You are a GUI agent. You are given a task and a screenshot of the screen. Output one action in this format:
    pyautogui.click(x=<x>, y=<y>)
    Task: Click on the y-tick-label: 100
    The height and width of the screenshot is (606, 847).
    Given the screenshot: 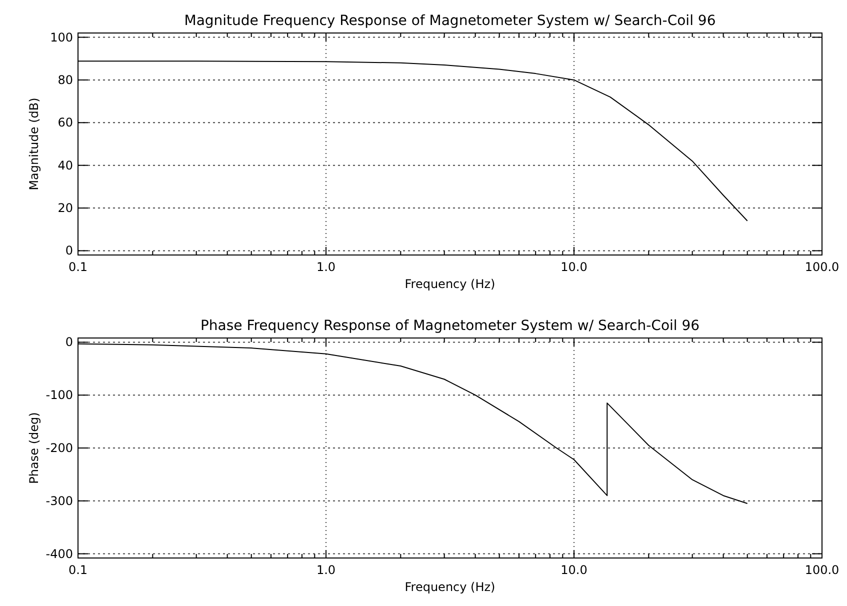 What is the action you would take?
    pyautogui.click(x=61, y=37)
    